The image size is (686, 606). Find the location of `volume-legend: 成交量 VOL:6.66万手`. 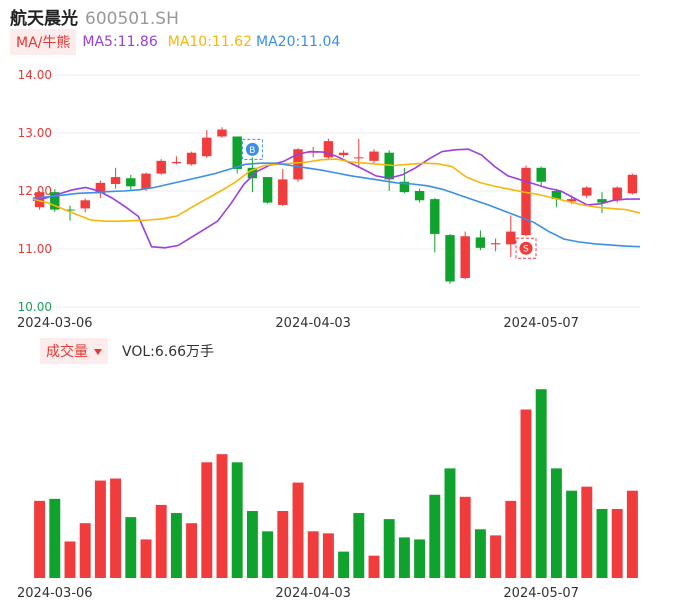

volume-legend: 成交量 VOL:6.66万手 is located at coordinates (127, 351).